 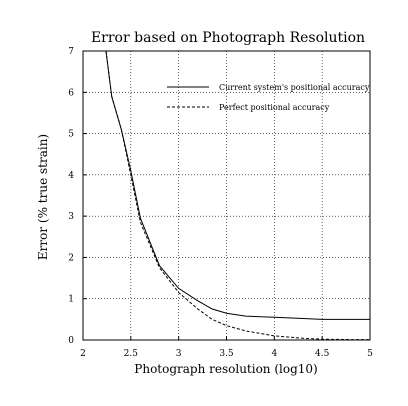 What do you see at coordinates (322, 354) in the screenshot?
I see `x-tick-label: 4.5` at bounding box center [322, 354].